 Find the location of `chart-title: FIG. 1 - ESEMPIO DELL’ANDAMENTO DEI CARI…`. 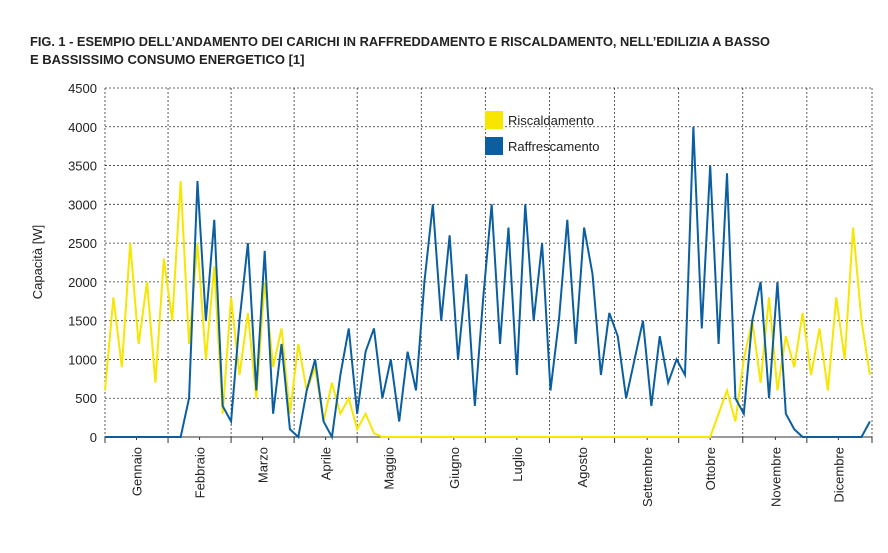

chart-title: FIG. 1 - ESEMPIO DELL’ANDAMENTO DEI CARI… is located at coordinates (400, 41).